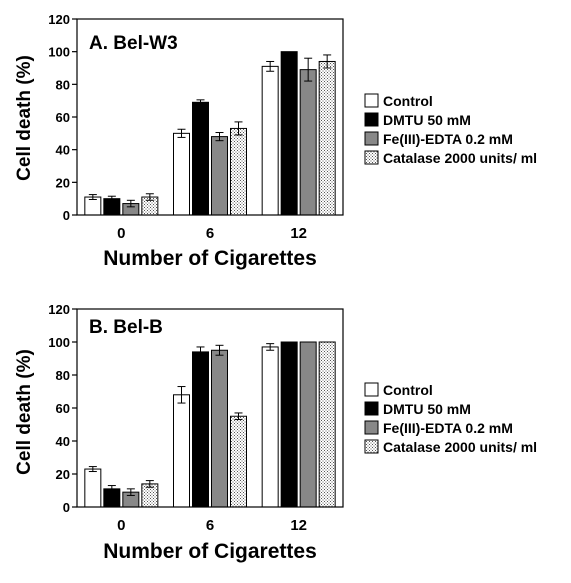 This screenshot has width=571, height=583. What do you see at coordinates (133, 43) in the screenshot?
I see `panel-title: A. Bel-W3` at bounding box center [133, 43].